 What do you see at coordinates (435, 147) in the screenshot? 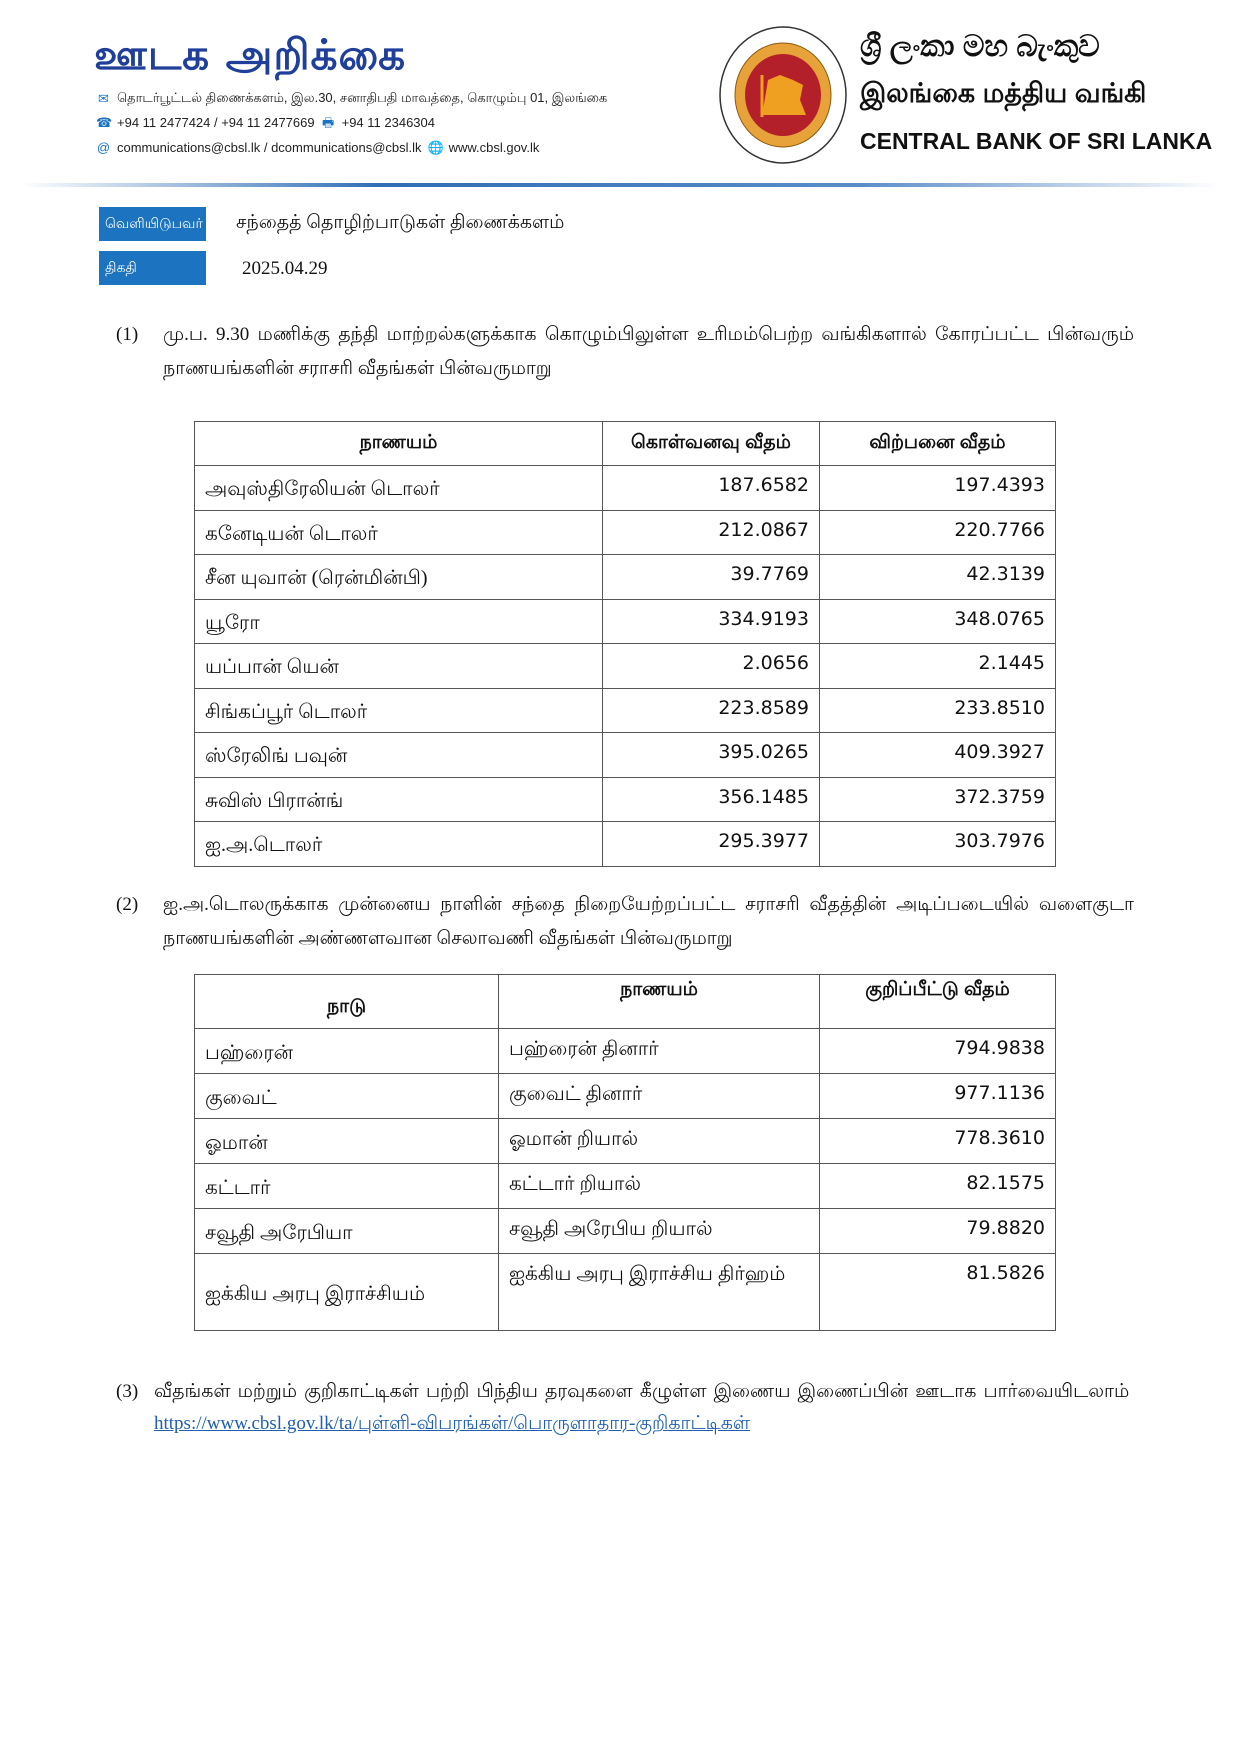
I see `globe-icon: 🌐` at bounding box center [435, 147].